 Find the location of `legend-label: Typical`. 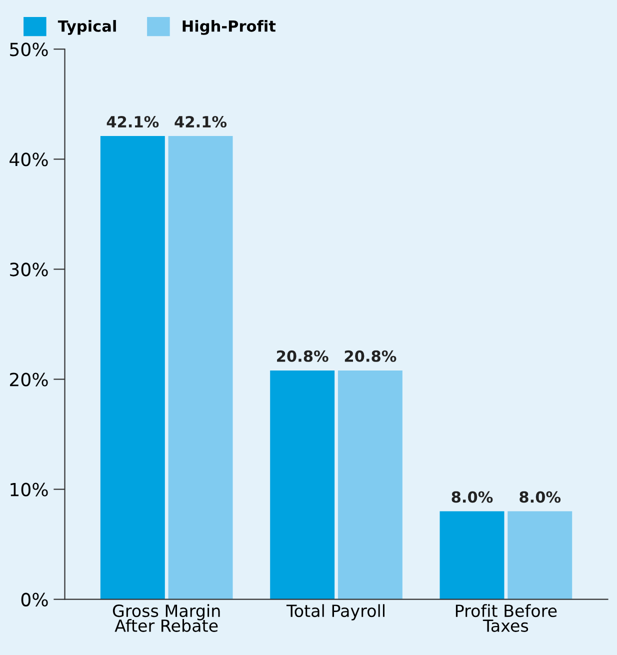

legend-label: Typical is located at coordinates (87, 27).